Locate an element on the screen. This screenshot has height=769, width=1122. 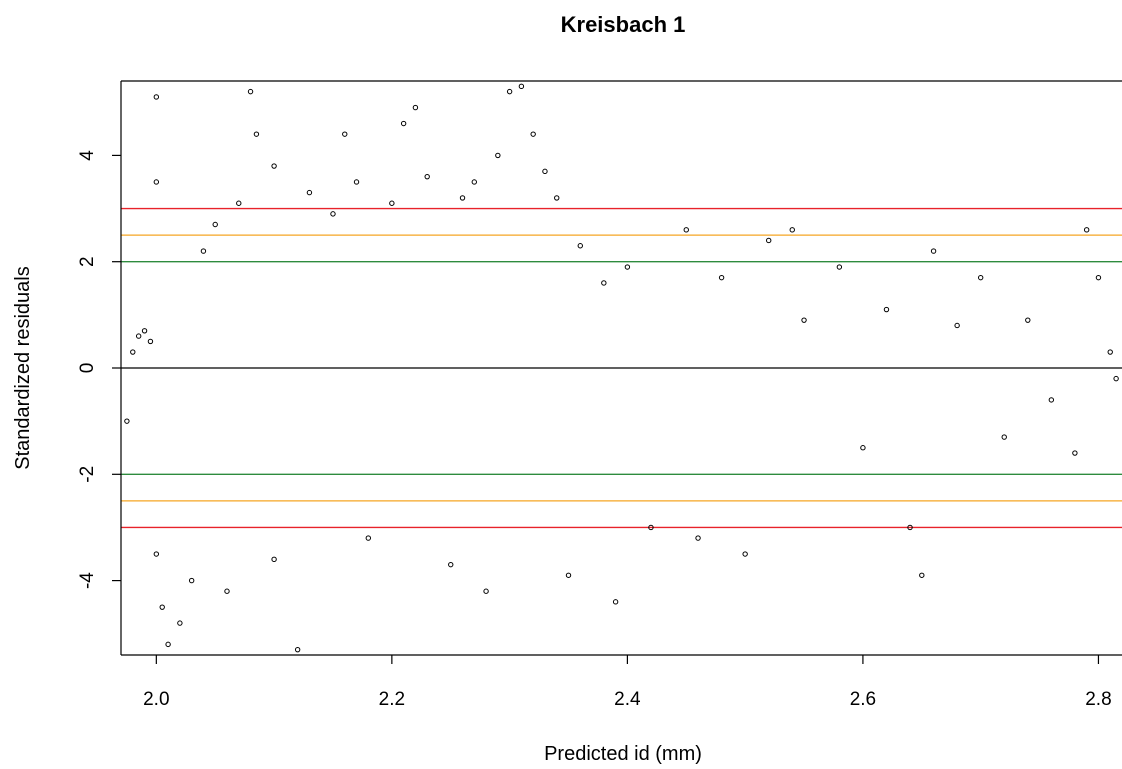
y-tick-label: -2 is located at coordinates (87, 474).